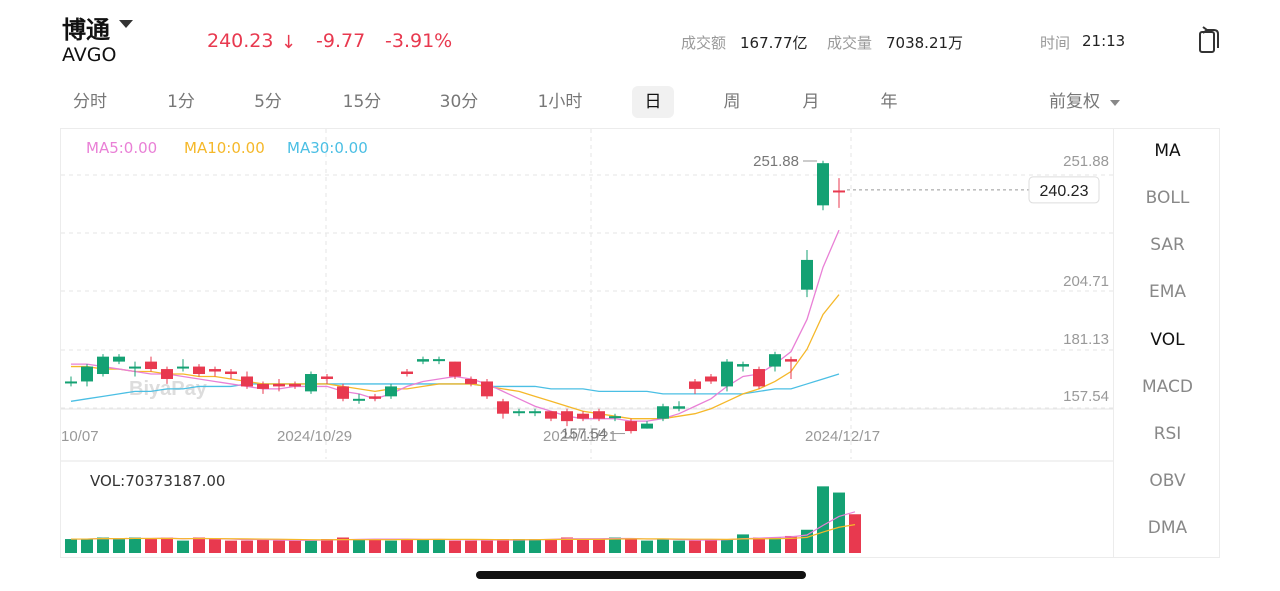 This screenshot has height=591, width=1280. Describe the element at coordinates (362, 102) in the screenshot. I see `tab-15min: 15分` at that location.